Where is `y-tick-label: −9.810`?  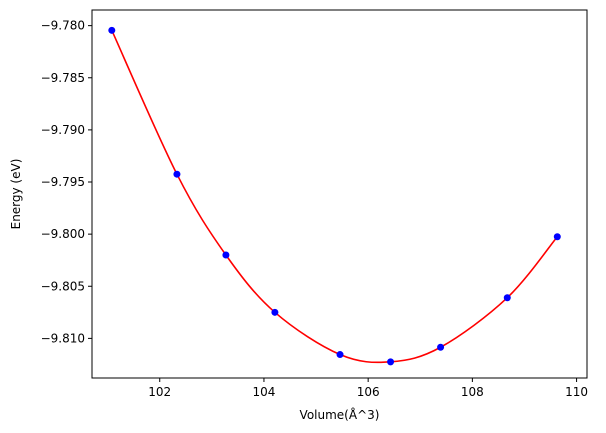
y-tick-label: −9.810 is located at coordinates (63, 338).